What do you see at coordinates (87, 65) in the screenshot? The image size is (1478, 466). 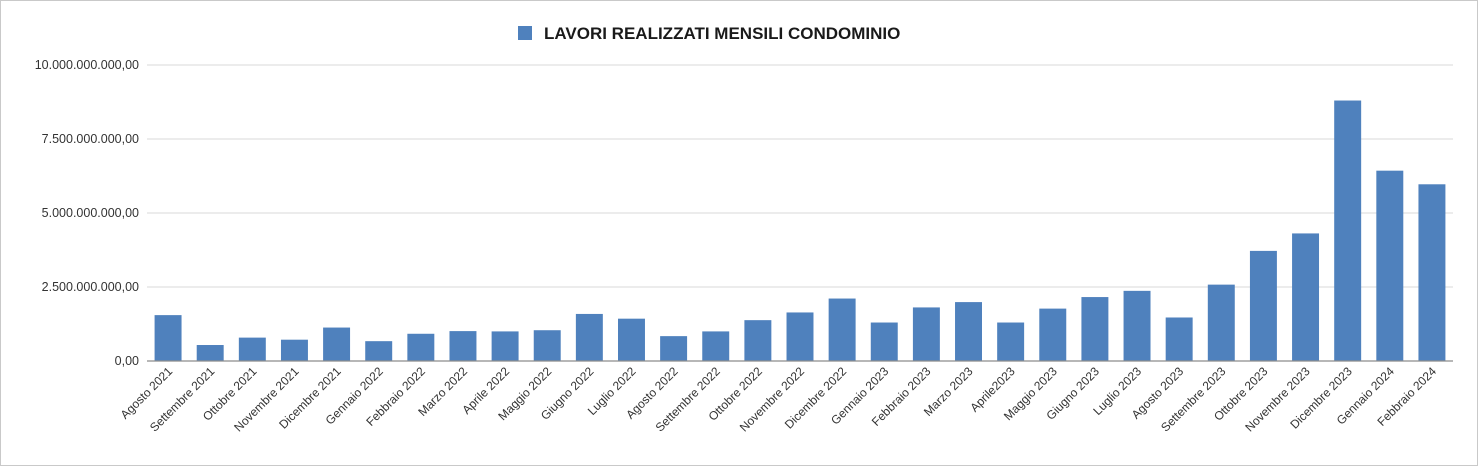 I see `y-tick-label: 10.000.000.000,00` at bounding box center [87, 65].